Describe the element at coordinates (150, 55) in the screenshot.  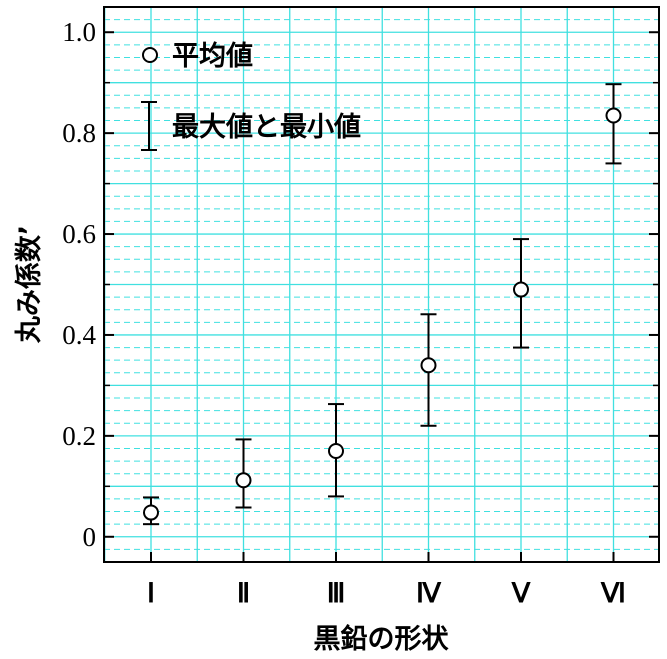
I see `legend-mean-marker` at that location.